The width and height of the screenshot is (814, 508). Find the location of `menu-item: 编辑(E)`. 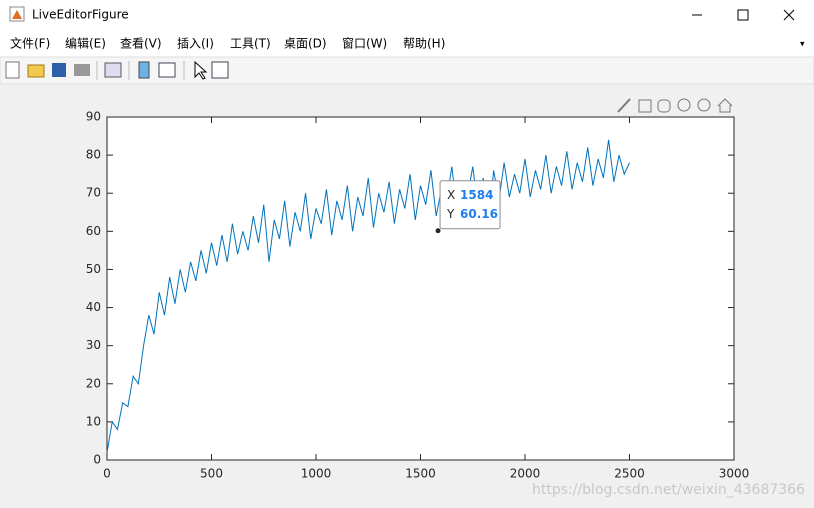

menu-item: 编辑(E) is located at coordinates (85, 43).